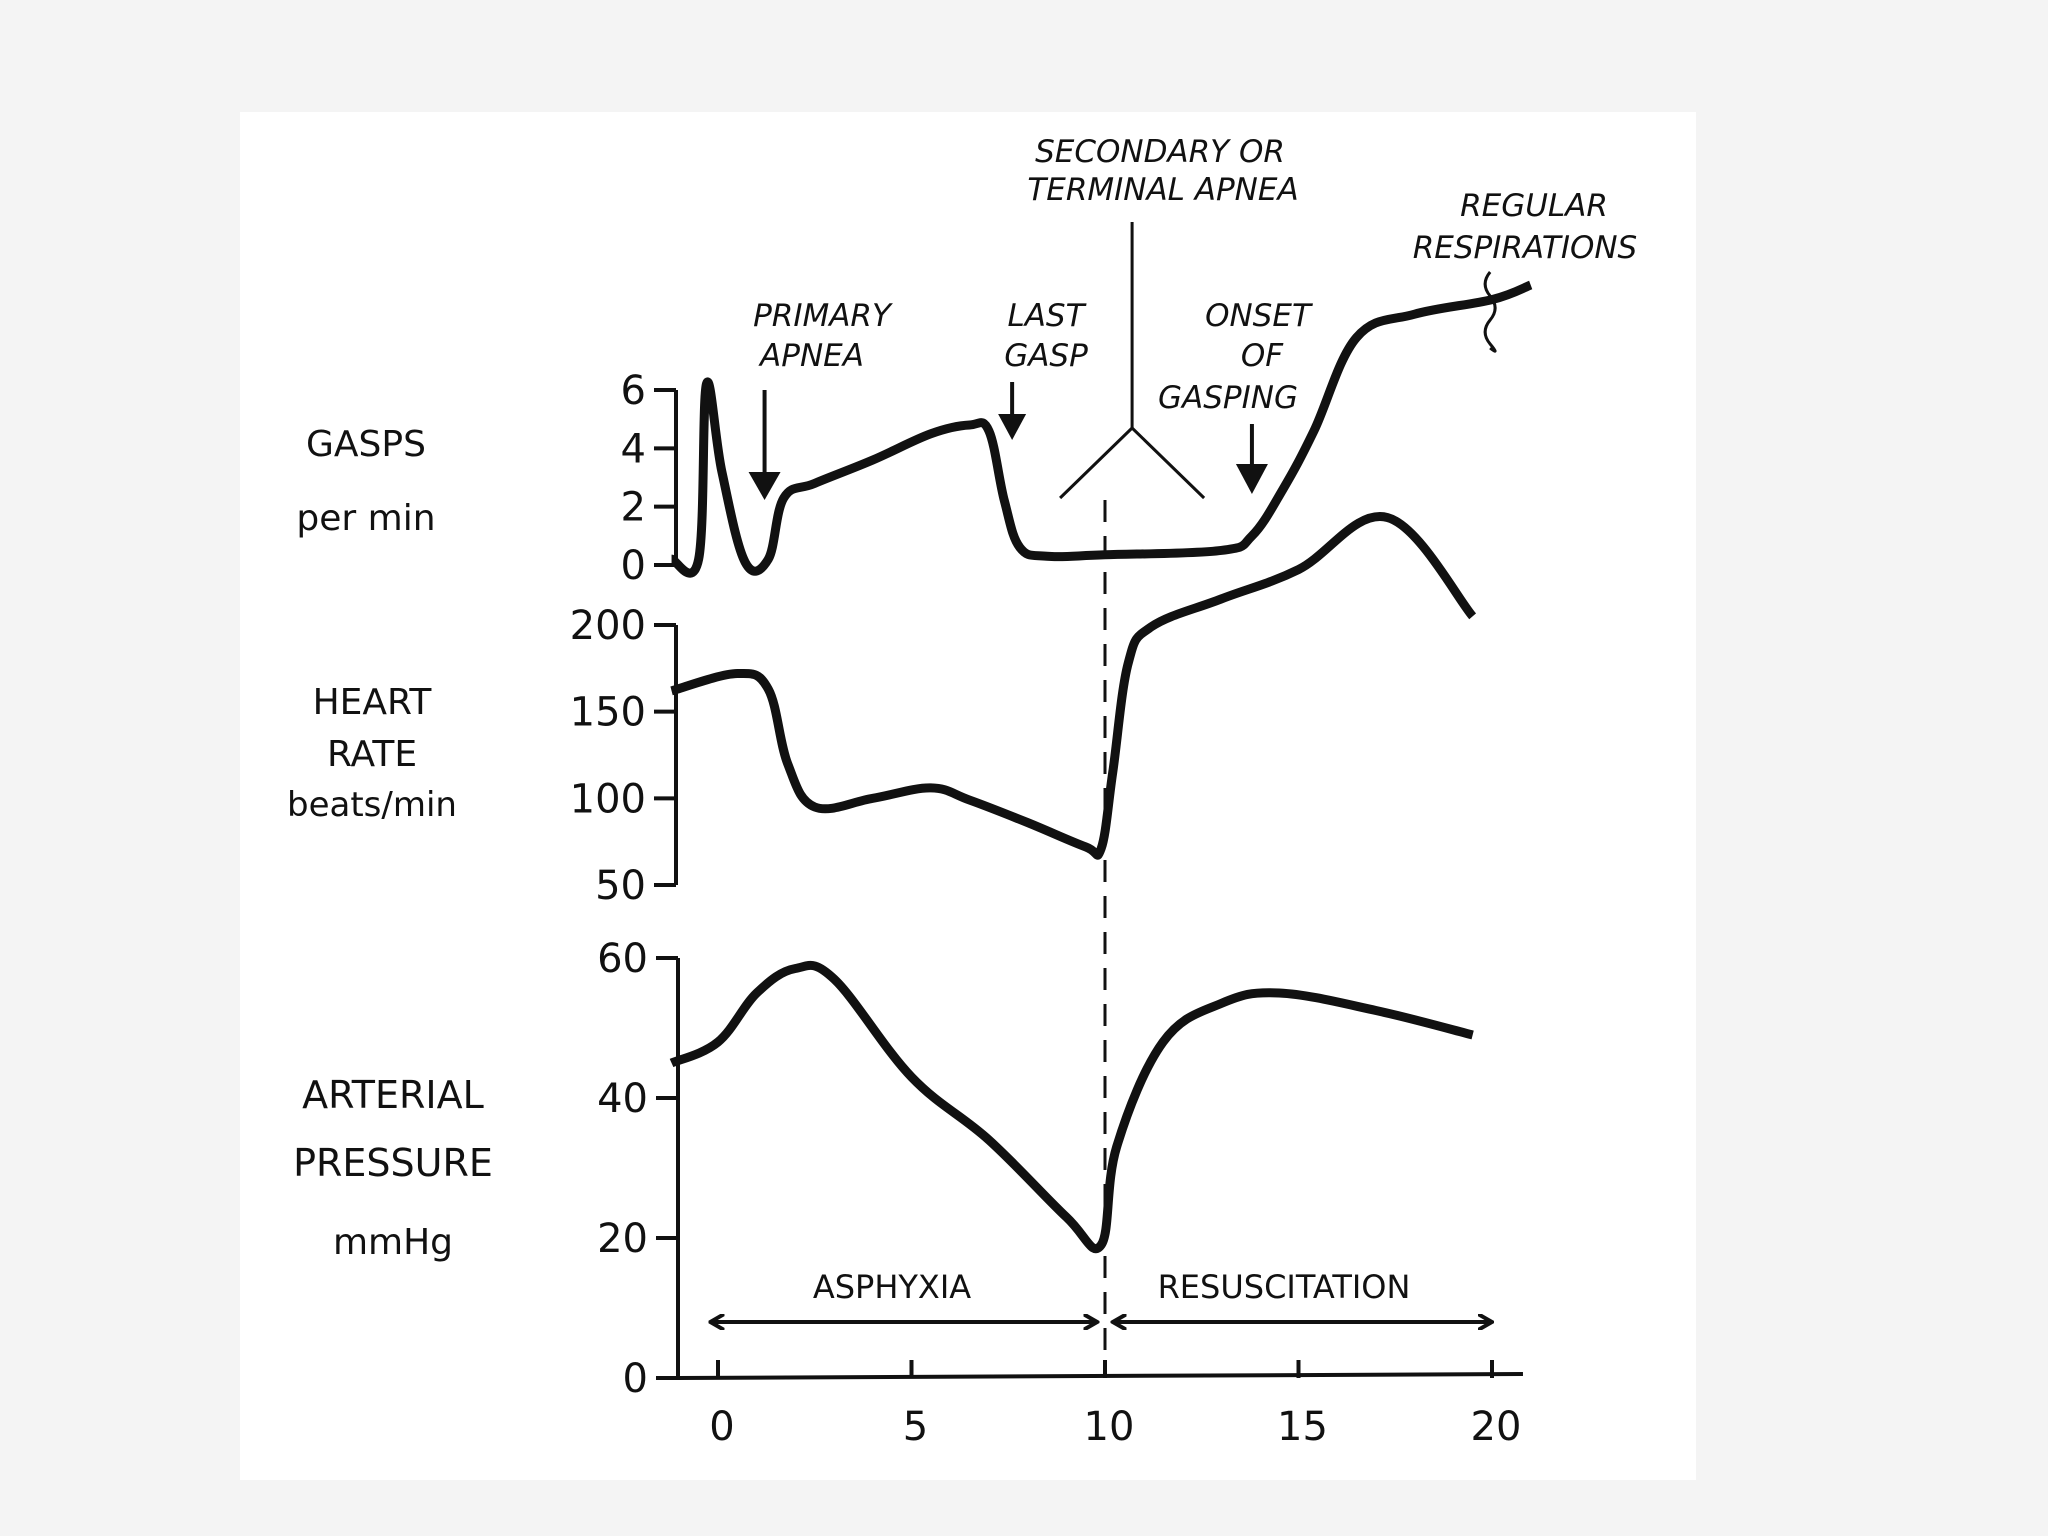 The height and width of the screenshot is (1536, 2048). Describe the element at coordinates (1046, 356) in the screenshot. I see `last-gasp-label: GASP` at that location.